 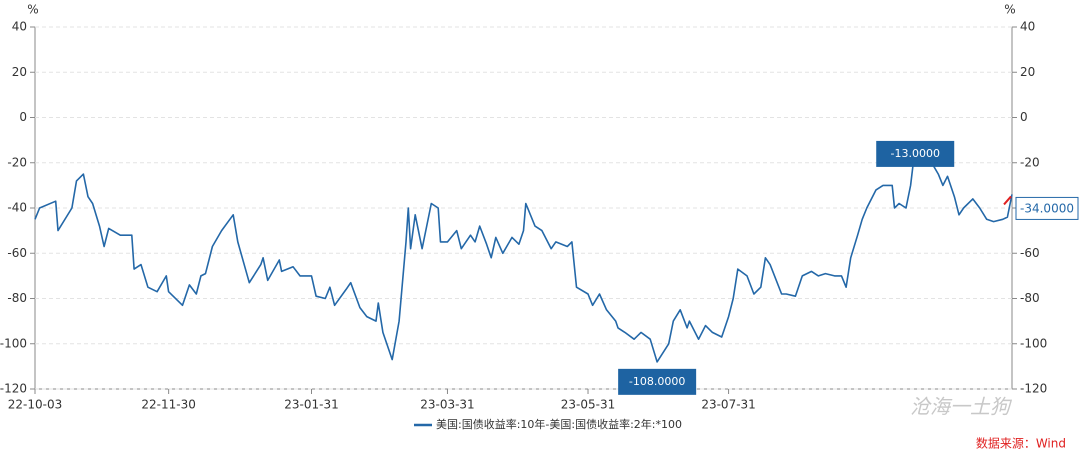 I want to click on y-tick-label: -20, so click(x=17, y=162).